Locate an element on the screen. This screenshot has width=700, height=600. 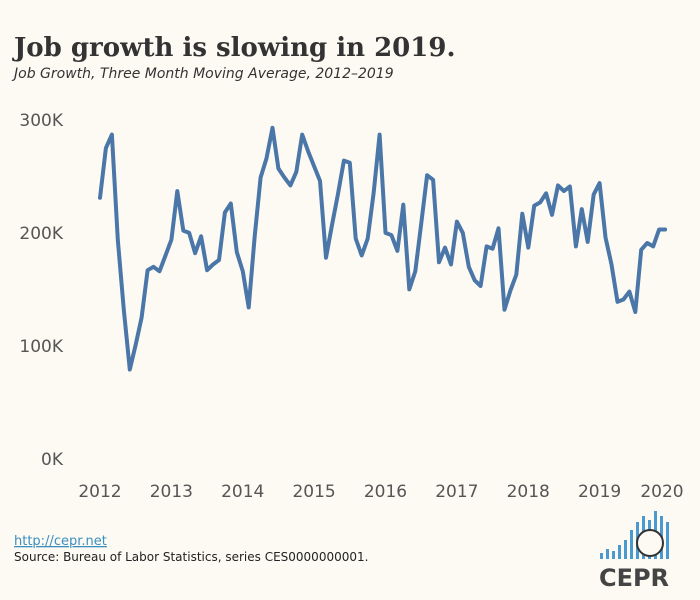
x-tick-label: 2017 is located at coordinates (456, 492).